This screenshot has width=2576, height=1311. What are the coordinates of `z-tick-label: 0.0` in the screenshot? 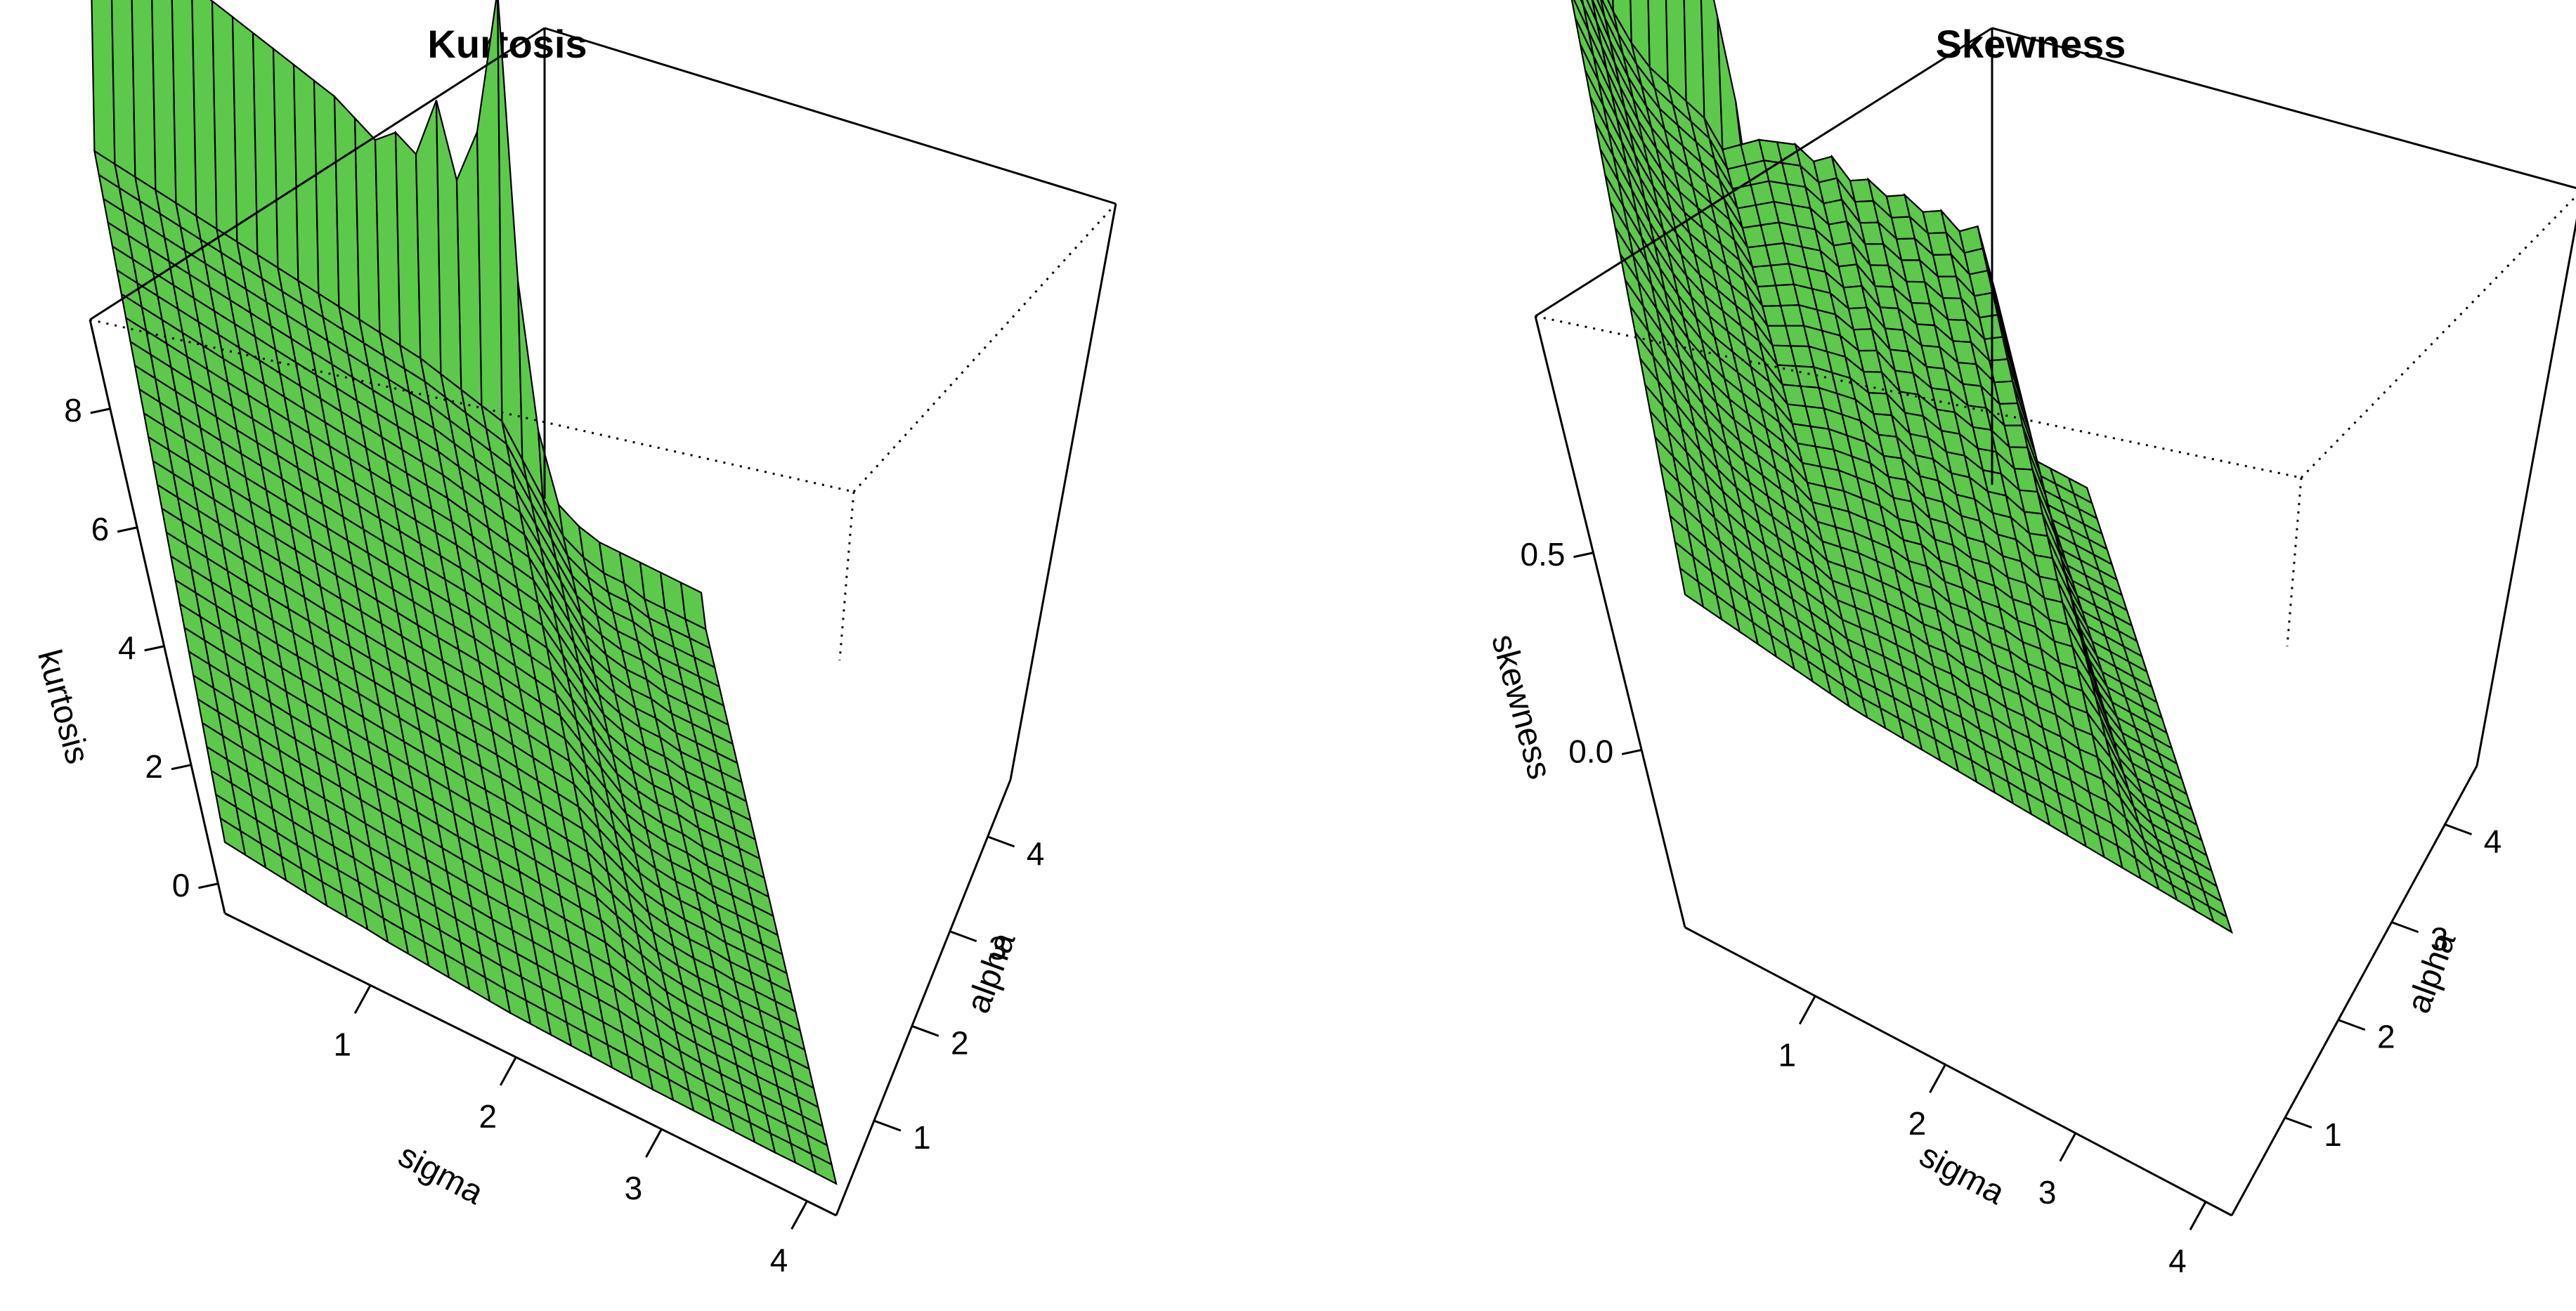 It's located at (1590, 751).